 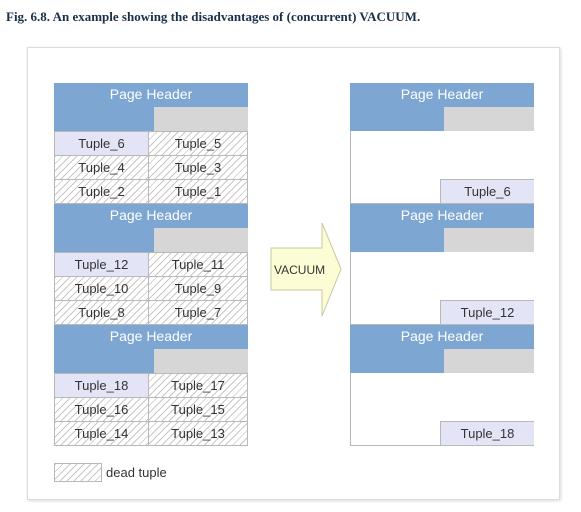 I want to click on tuple-cell-dead: Tuple_3, so click(x=198, y=167).